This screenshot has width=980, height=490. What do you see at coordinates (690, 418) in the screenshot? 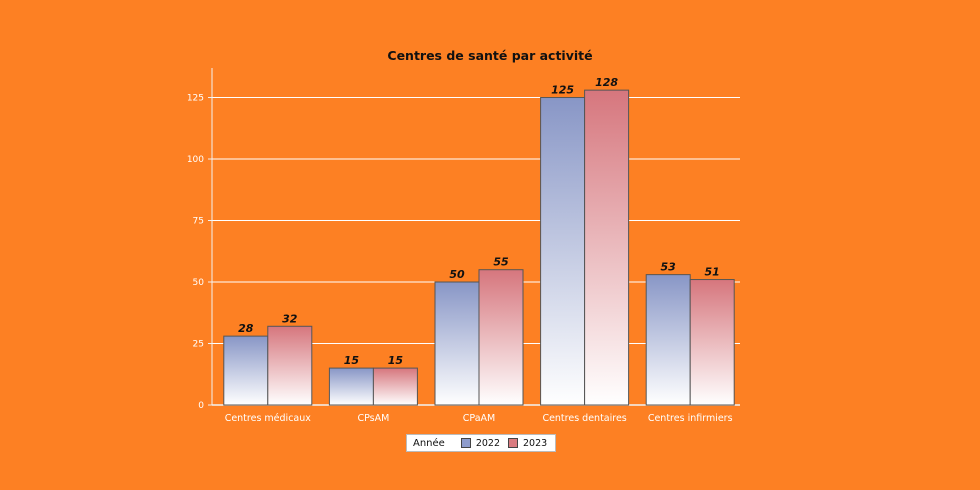
I see `x-category-label: Centres infirmiers` at bounding box center [690, 418].